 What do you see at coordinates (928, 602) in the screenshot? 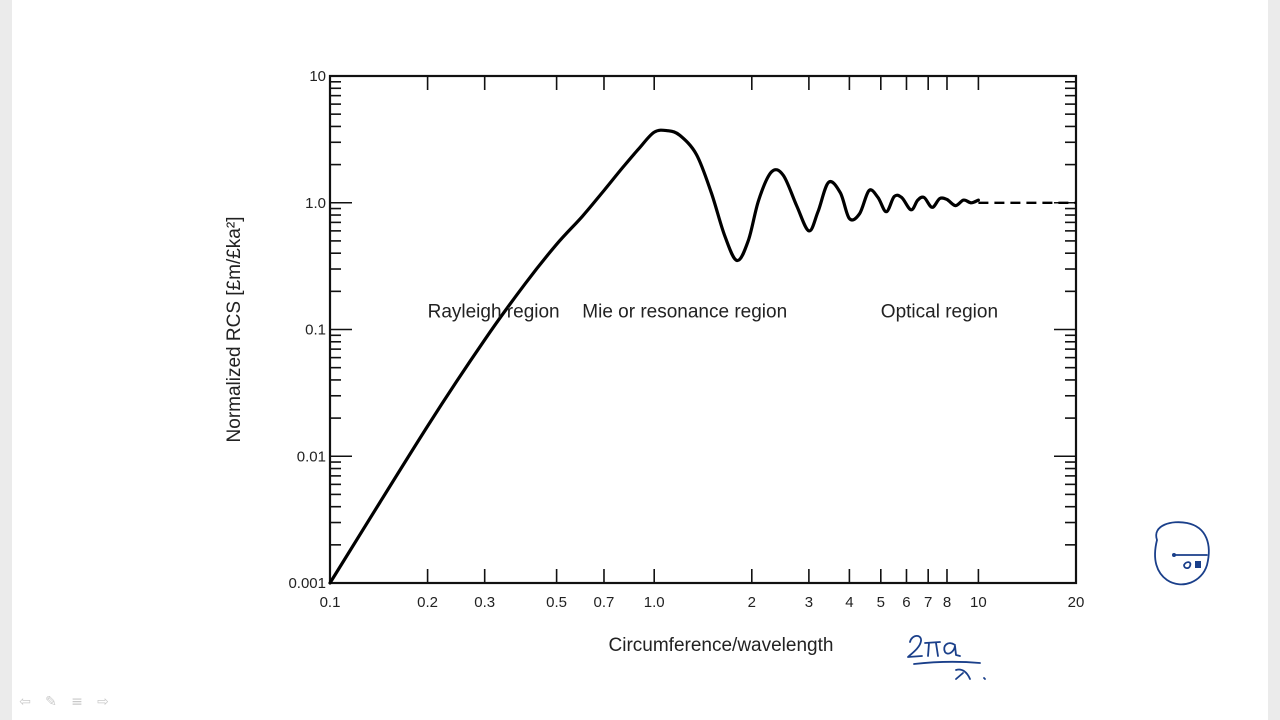
I see `x-tick-label: 7` at bounding box center [928, 602].